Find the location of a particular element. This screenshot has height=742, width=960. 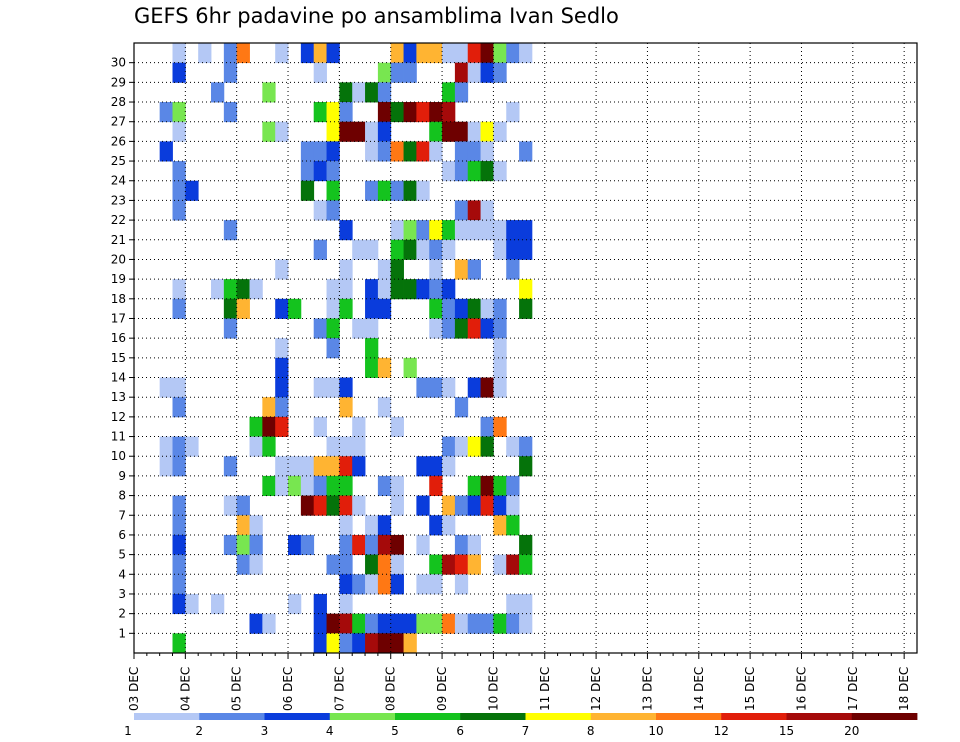

y-tick-label: 28 is located at coordinates (118, 102).